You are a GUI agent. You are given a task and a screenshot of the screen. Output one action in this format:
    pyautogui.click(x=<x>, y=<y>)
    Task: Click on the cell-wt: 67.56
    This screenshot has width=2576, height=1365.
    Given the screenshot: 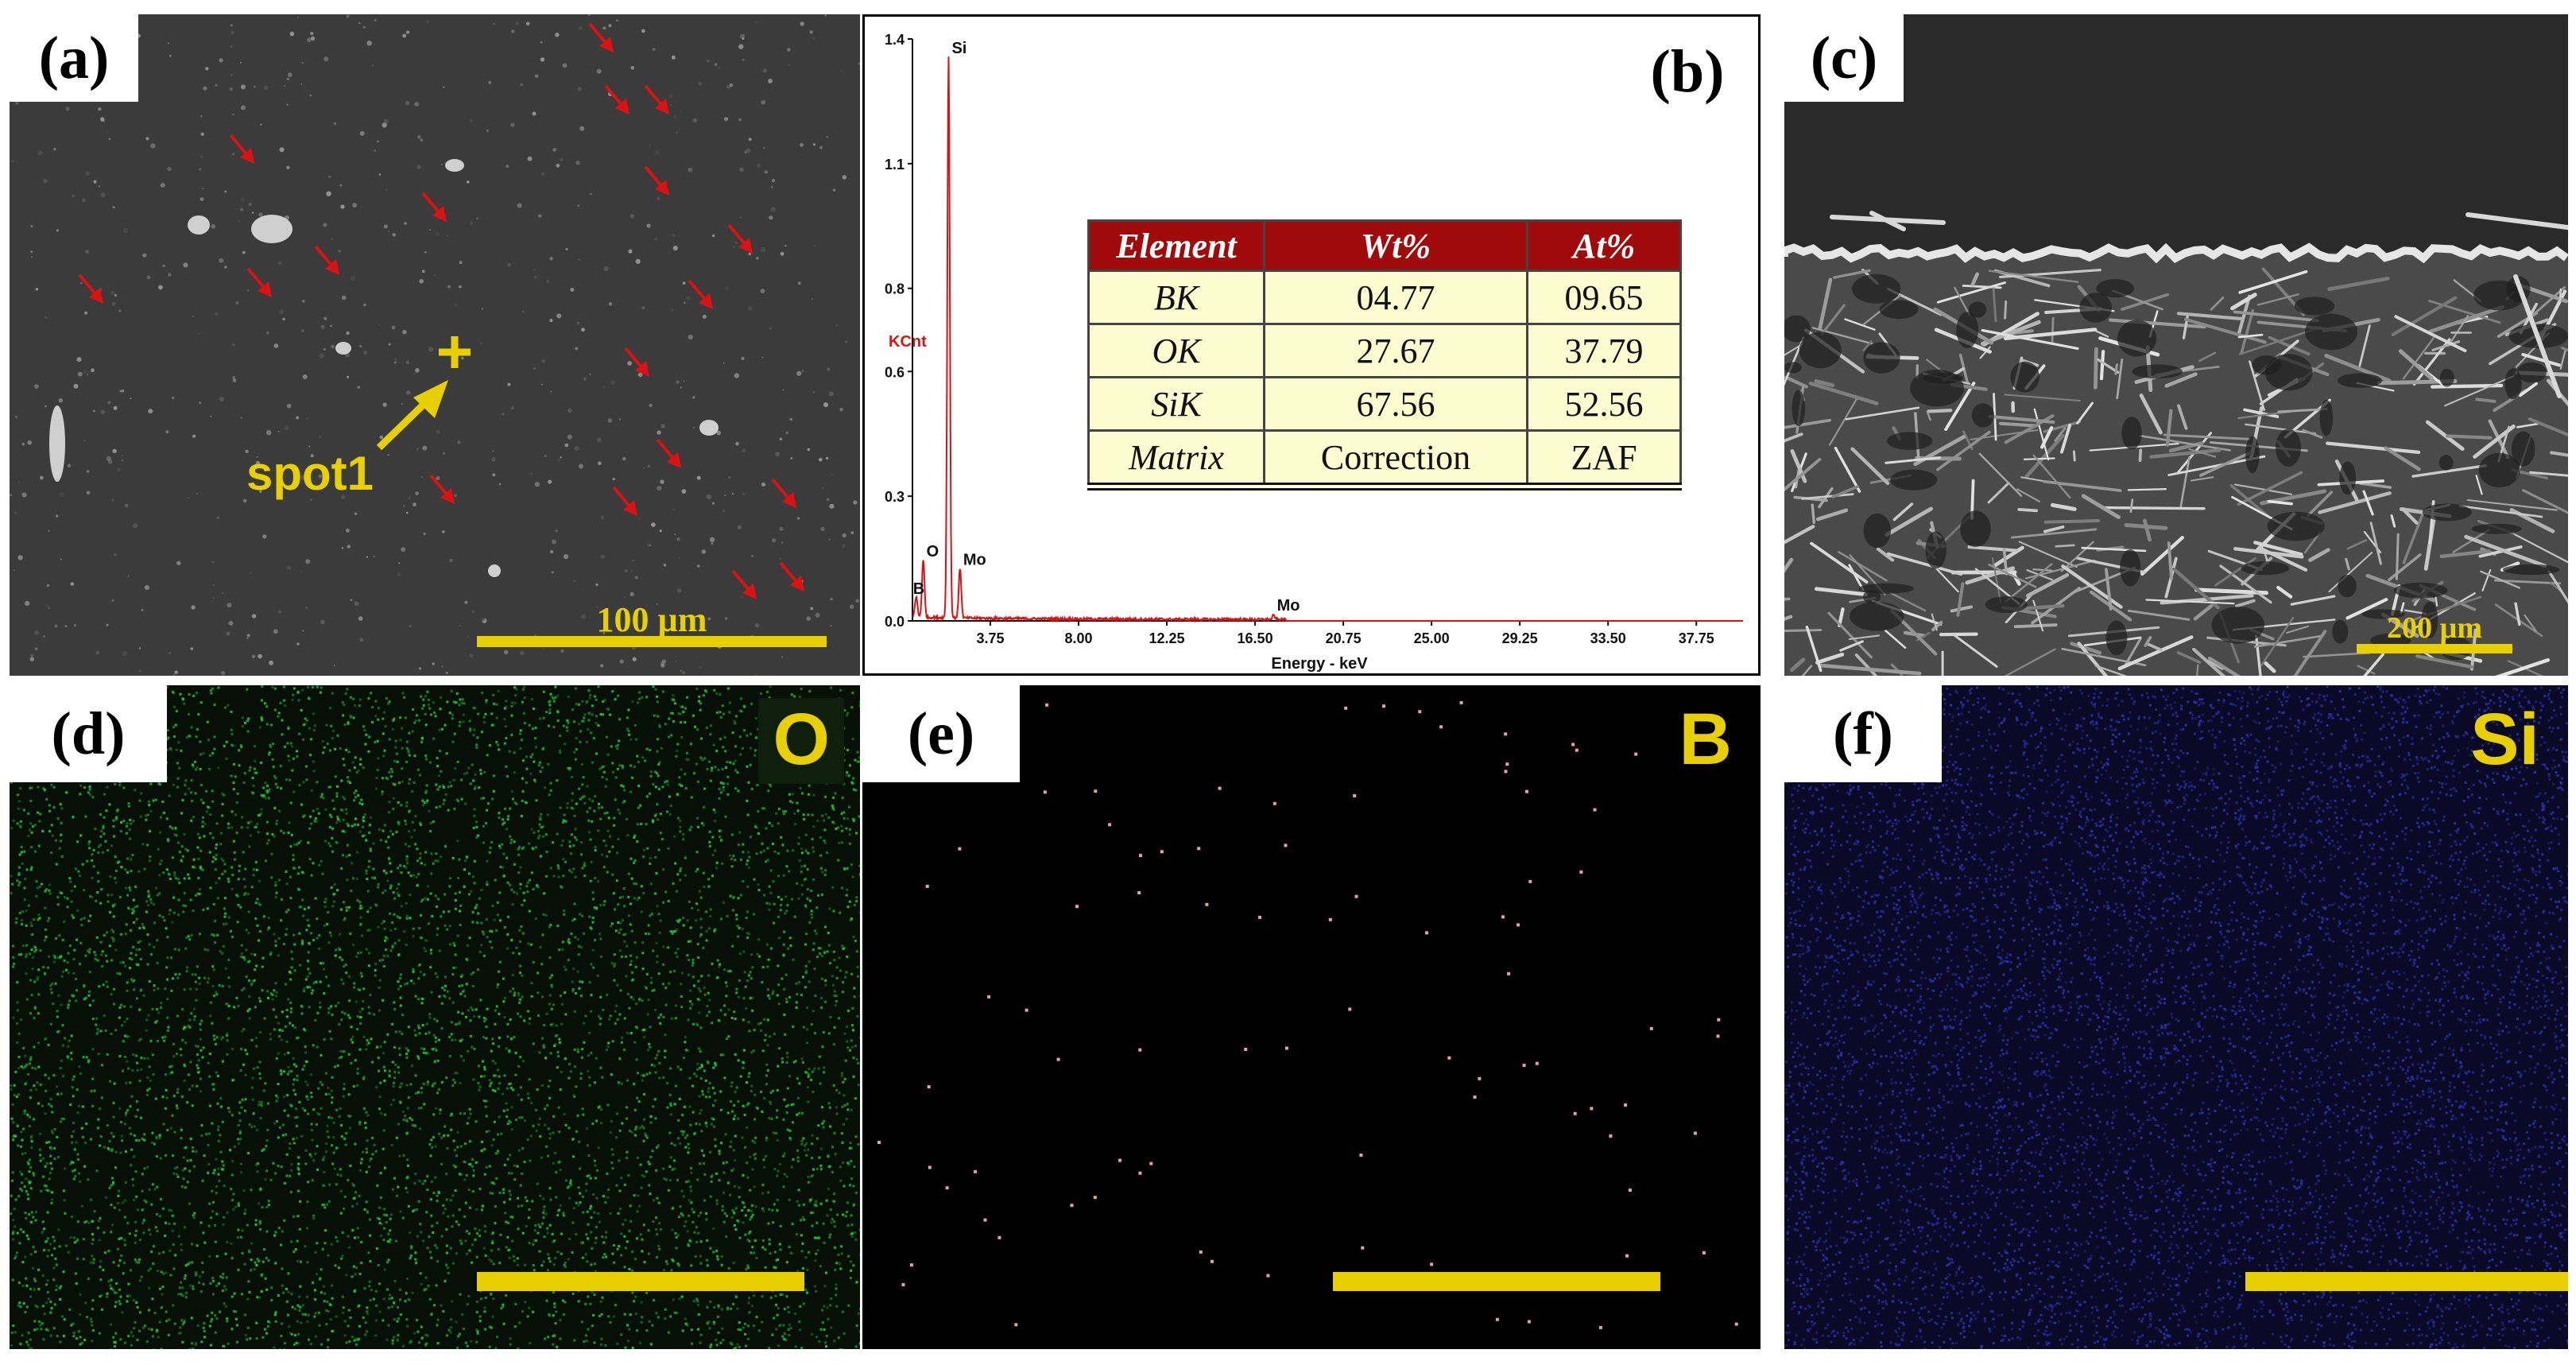 What is the action you would take?
    pyautogui.click(x=1395, y=404)
    